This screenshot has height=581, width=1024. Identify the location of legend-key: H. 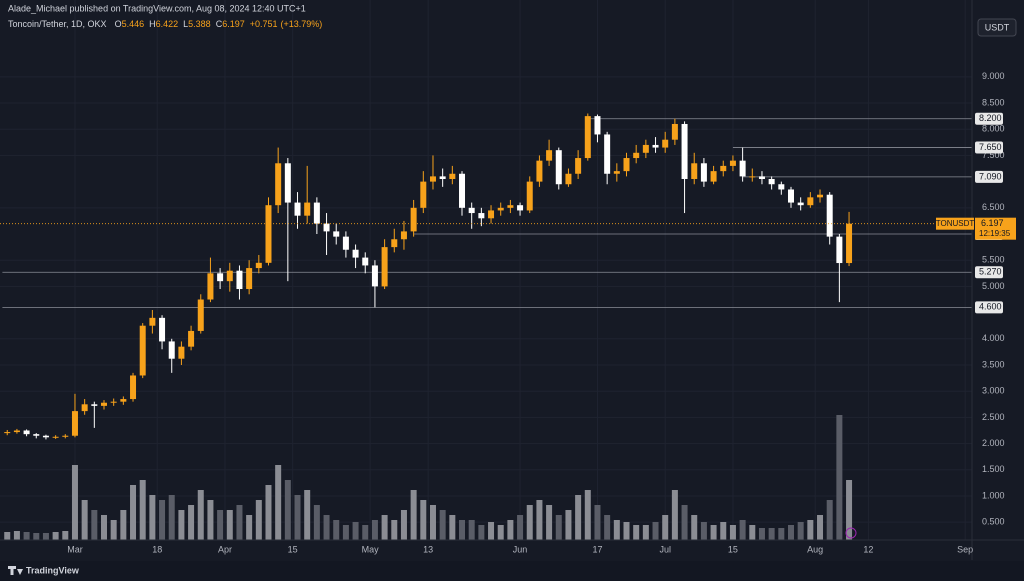
(152, 24).